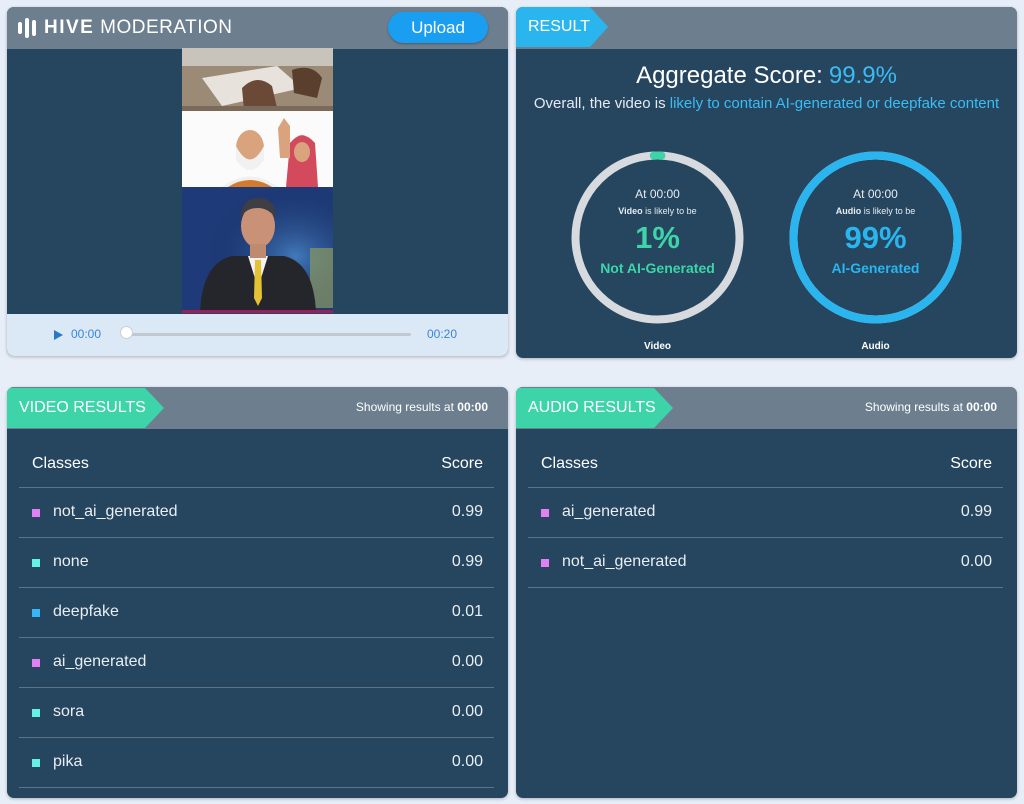 This screenshot has height=804, width=1024. I want to click on video-gauge-percent: 1%, so click(657, 237).